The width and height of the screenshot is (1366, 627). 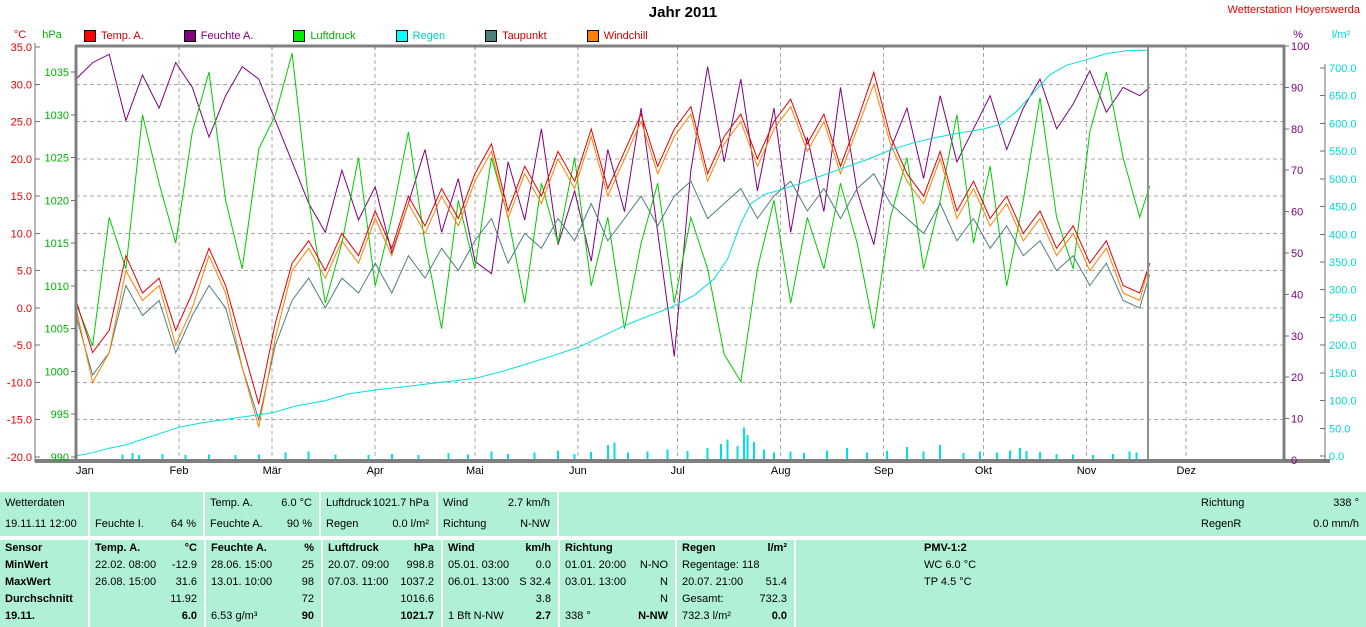 What do you see at coordinates (307, 582) in the screenshot?
I see `cell-value: 98` at bounding box center [307, 582].